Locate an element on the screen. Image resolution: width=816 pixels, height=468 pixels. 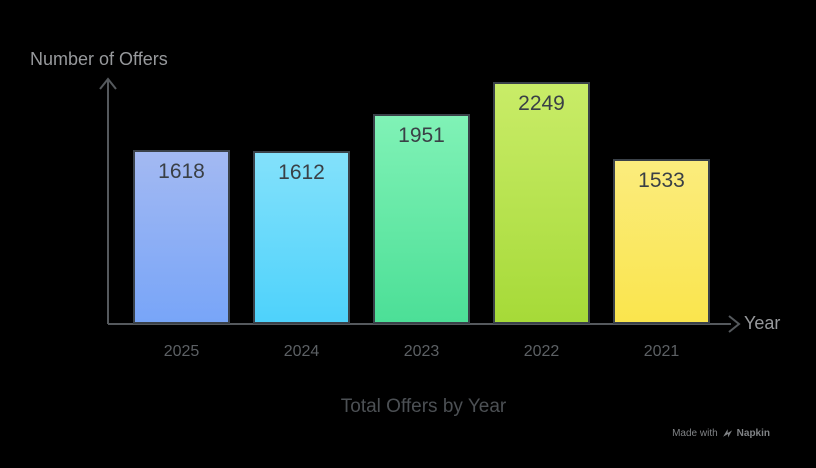
y-axis-arrow-icon is located at coordinates (108, 83).